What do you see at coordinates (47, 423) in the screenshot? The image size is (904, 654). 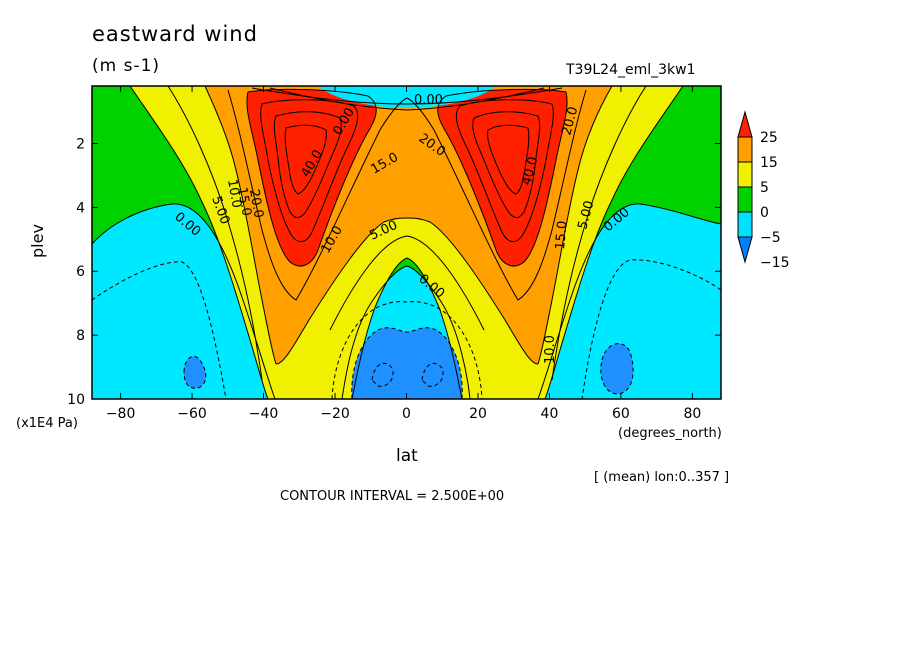 I see `y-axis-units: (x1E4 Pa)` at bounding box center [47, 423].